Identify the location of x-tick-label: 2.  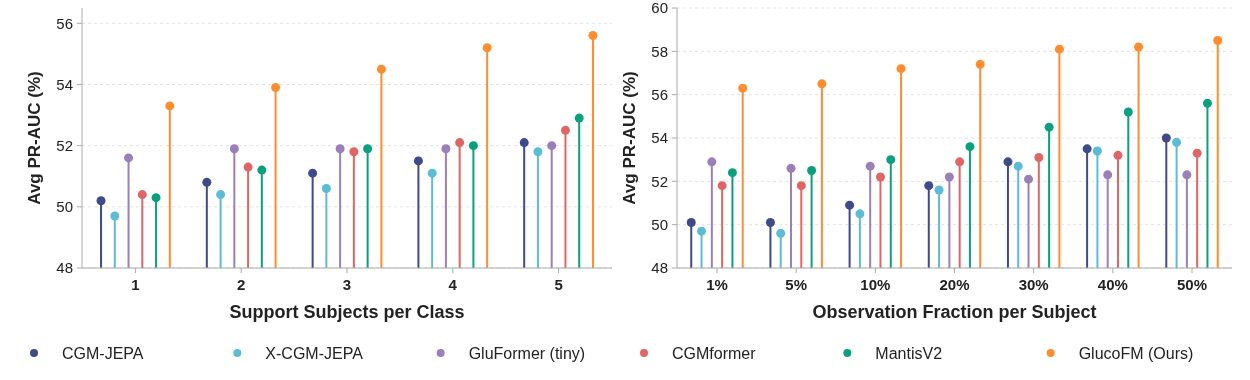
(241, 284).